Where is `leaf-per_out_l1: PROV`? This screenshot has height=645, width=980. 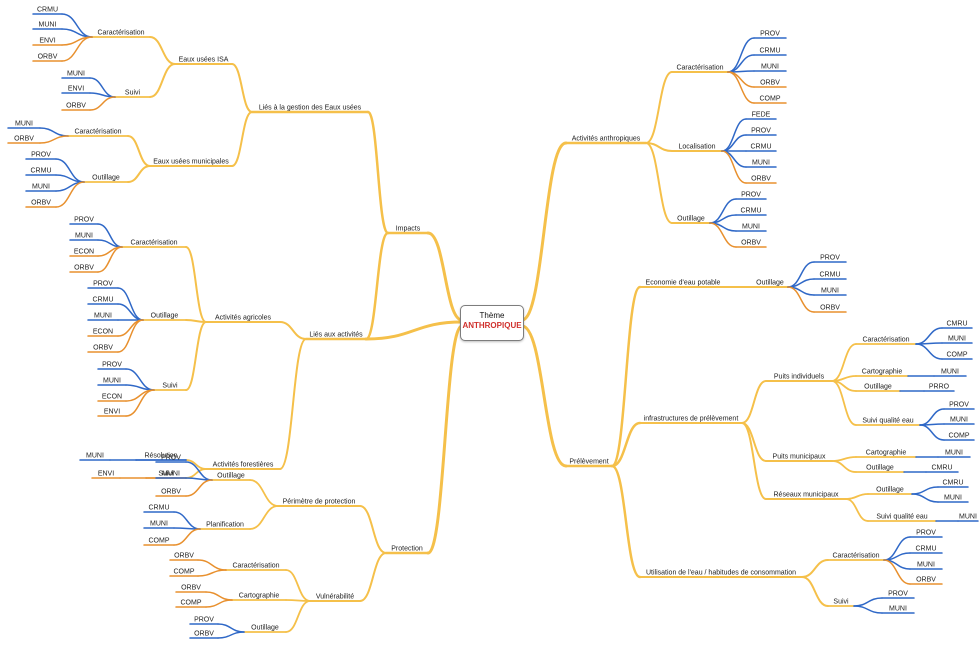
leaf-per_out_l1: PROV is located at coordinates (171, 458).